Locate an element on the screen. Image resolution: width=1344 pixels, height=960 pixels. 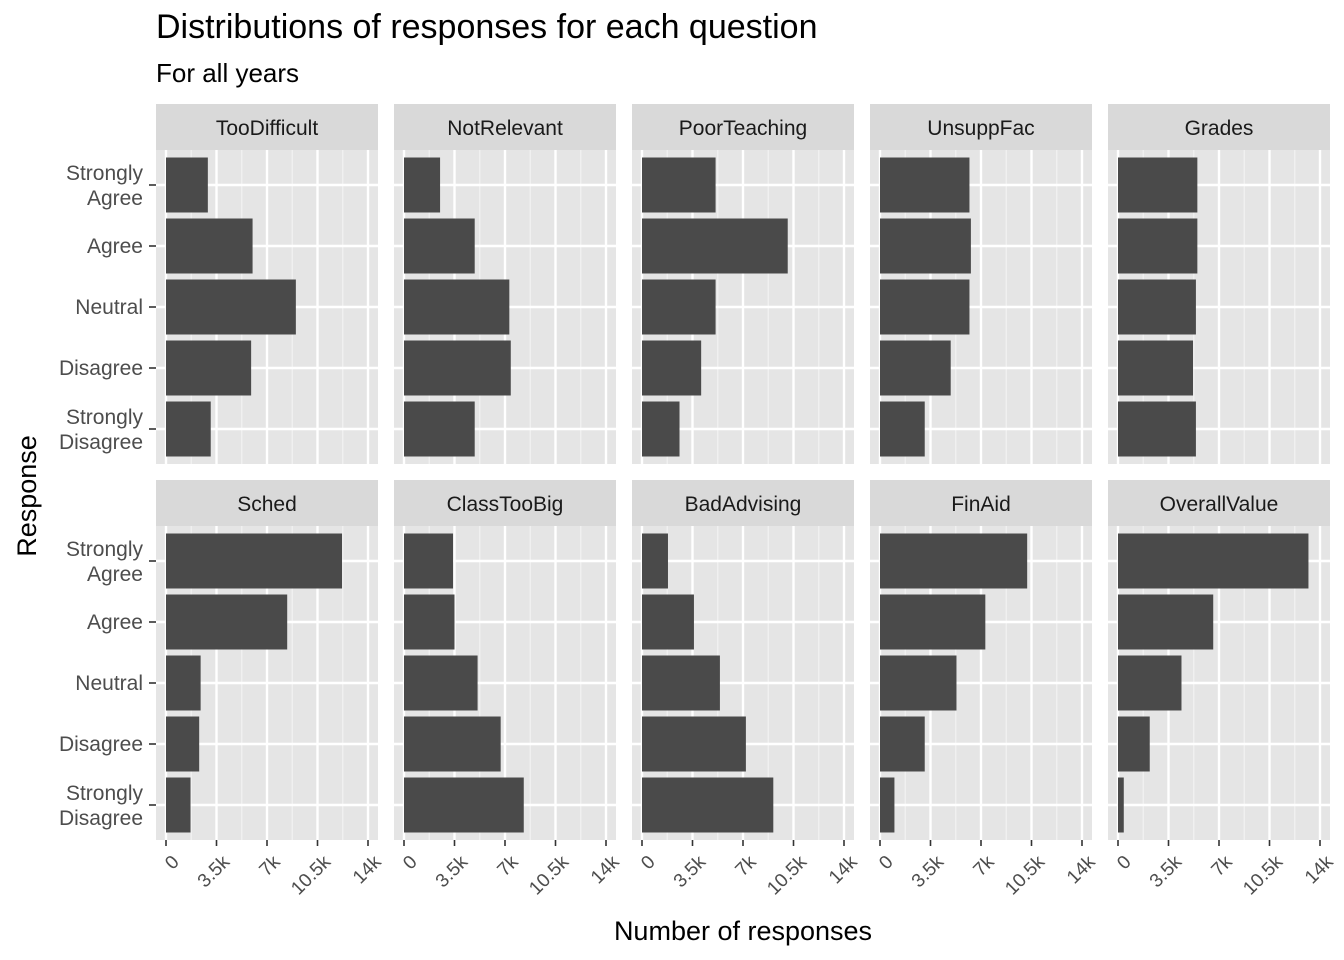
chart-subtitle: For all years is located at coordinates (228, 73).